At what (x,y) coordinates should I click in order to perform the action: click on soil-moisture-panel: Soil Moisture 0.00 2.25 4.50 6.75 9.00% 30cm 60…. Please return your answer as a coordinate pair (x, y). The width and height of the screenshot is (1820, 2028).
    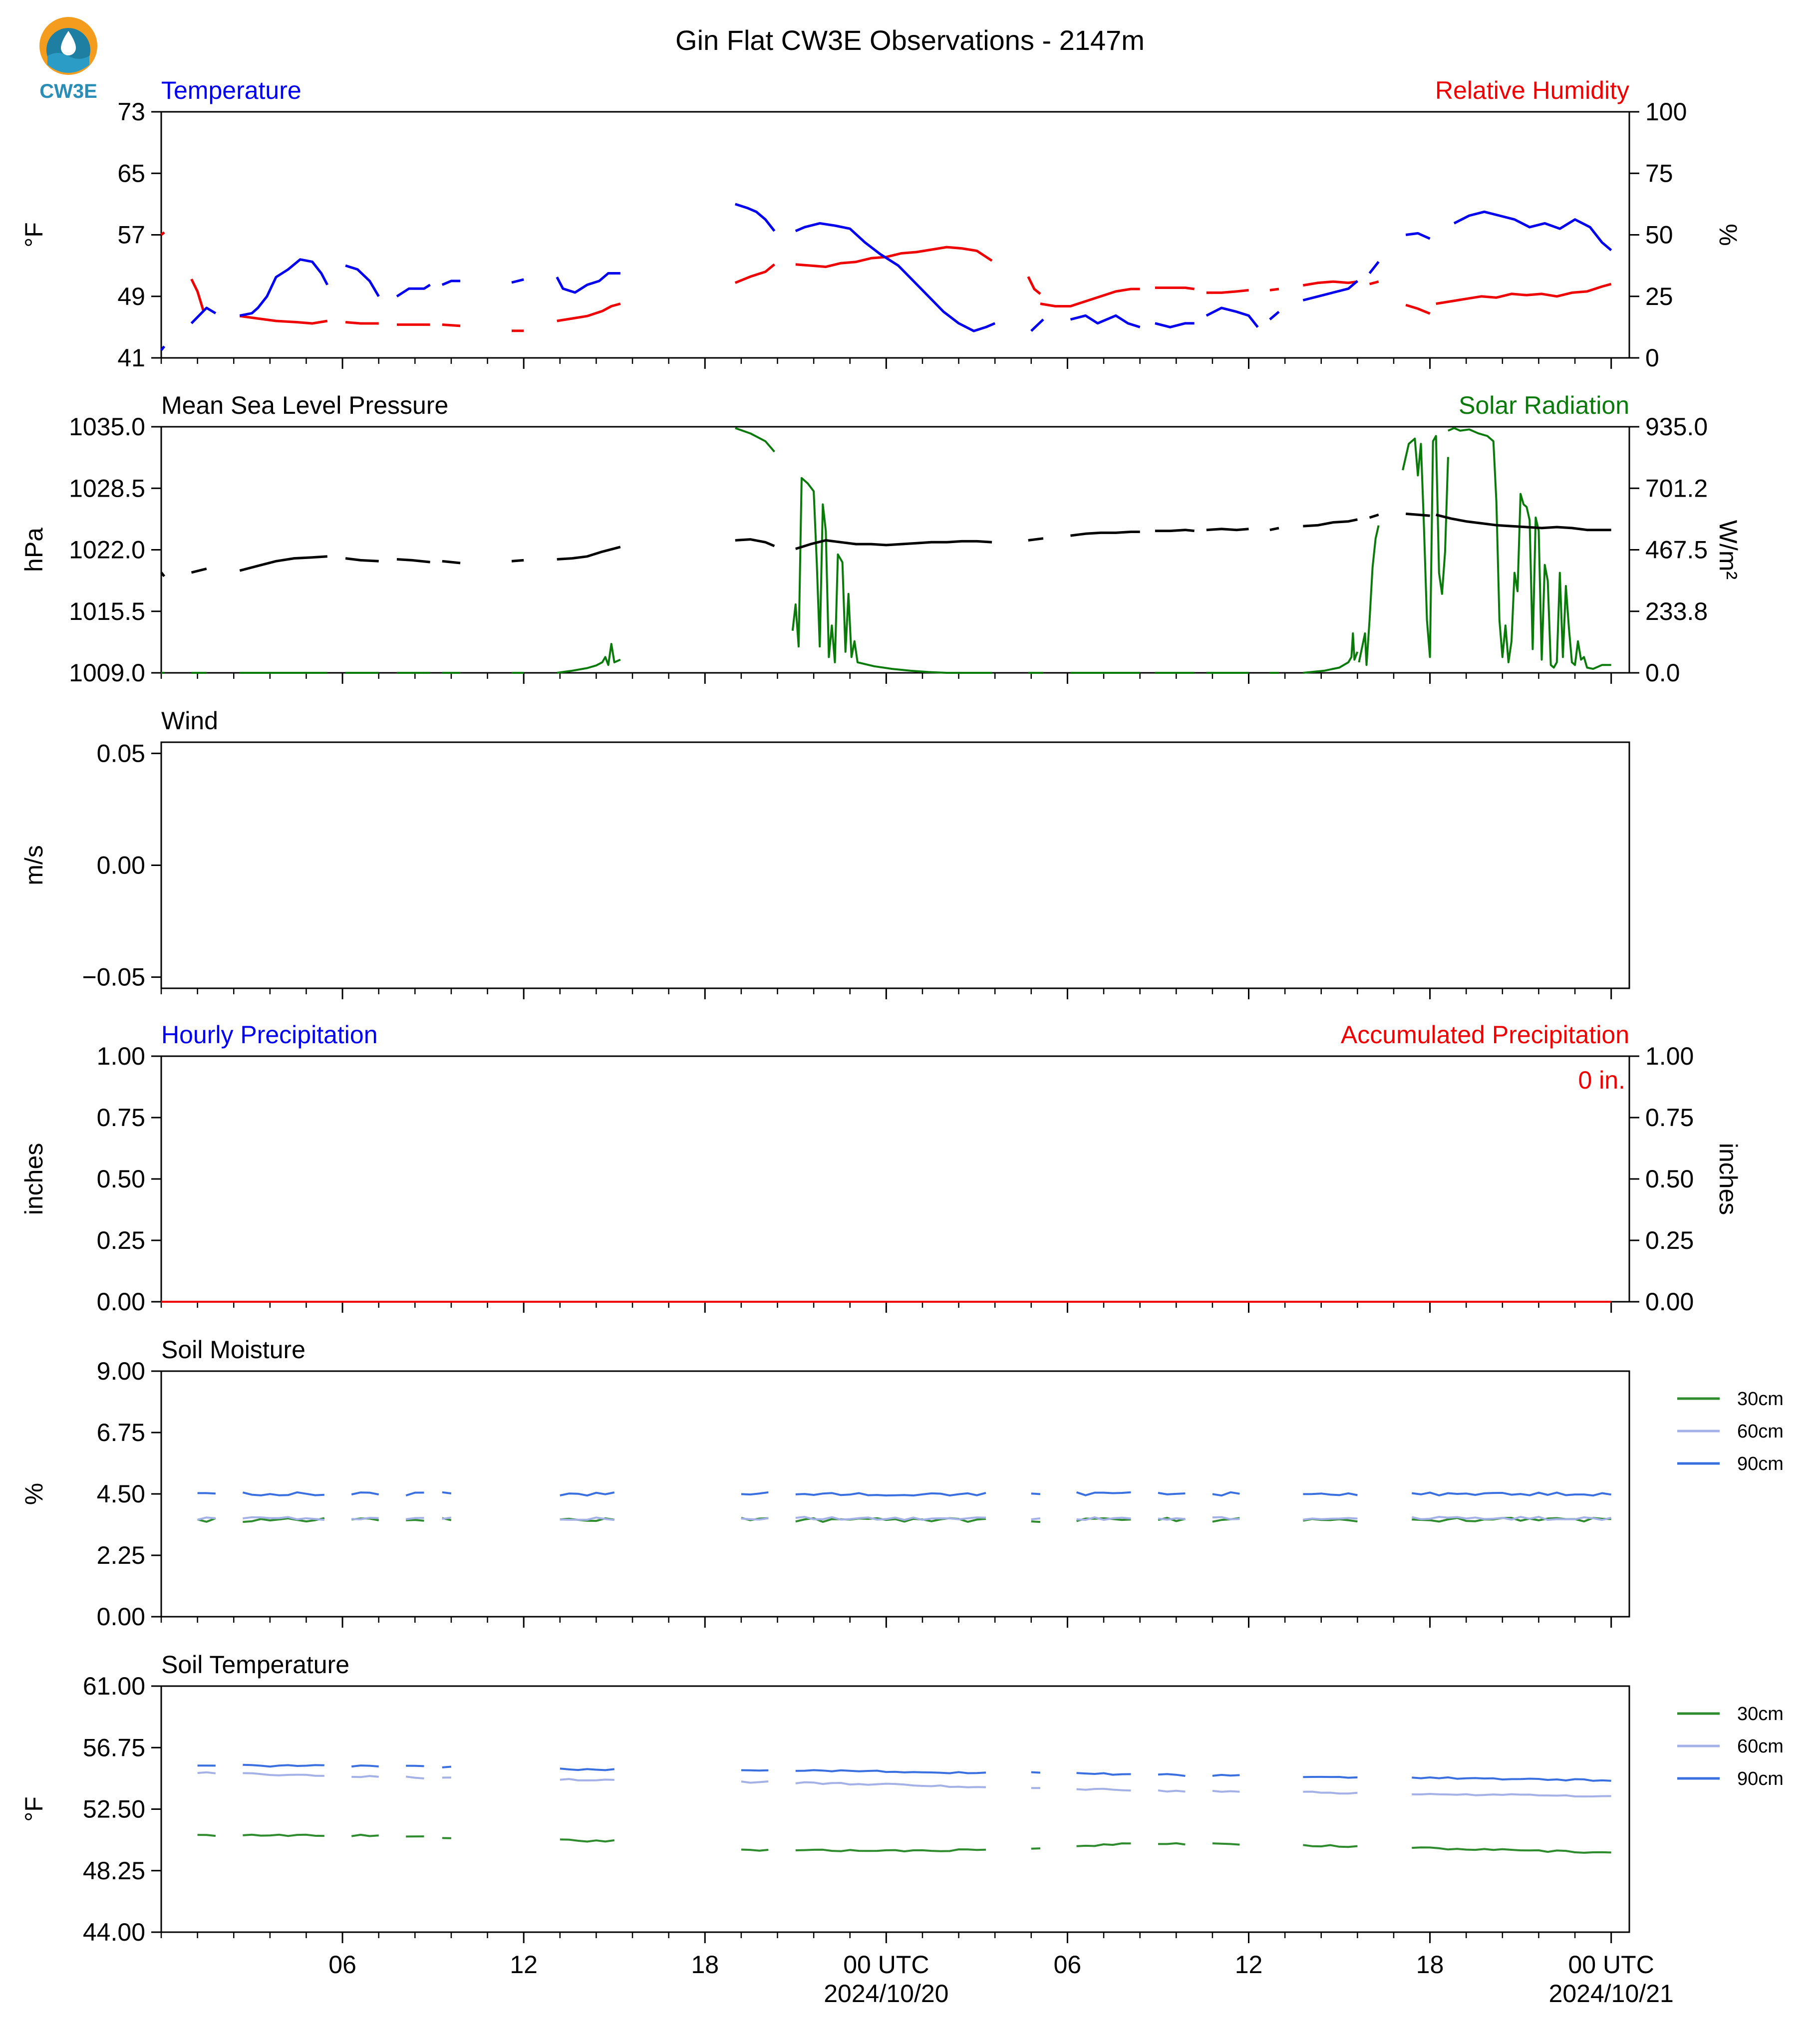
    Looking at the image, I should click on (902, 1483).